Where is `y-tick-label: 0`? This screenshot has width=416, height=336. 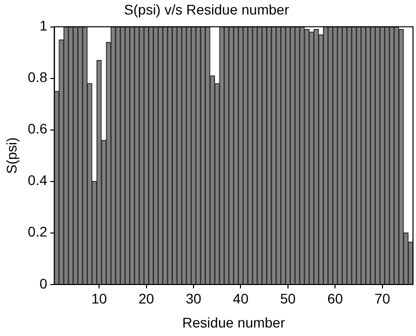 y-tick-label: 0 is located at coordinates (43, 283).